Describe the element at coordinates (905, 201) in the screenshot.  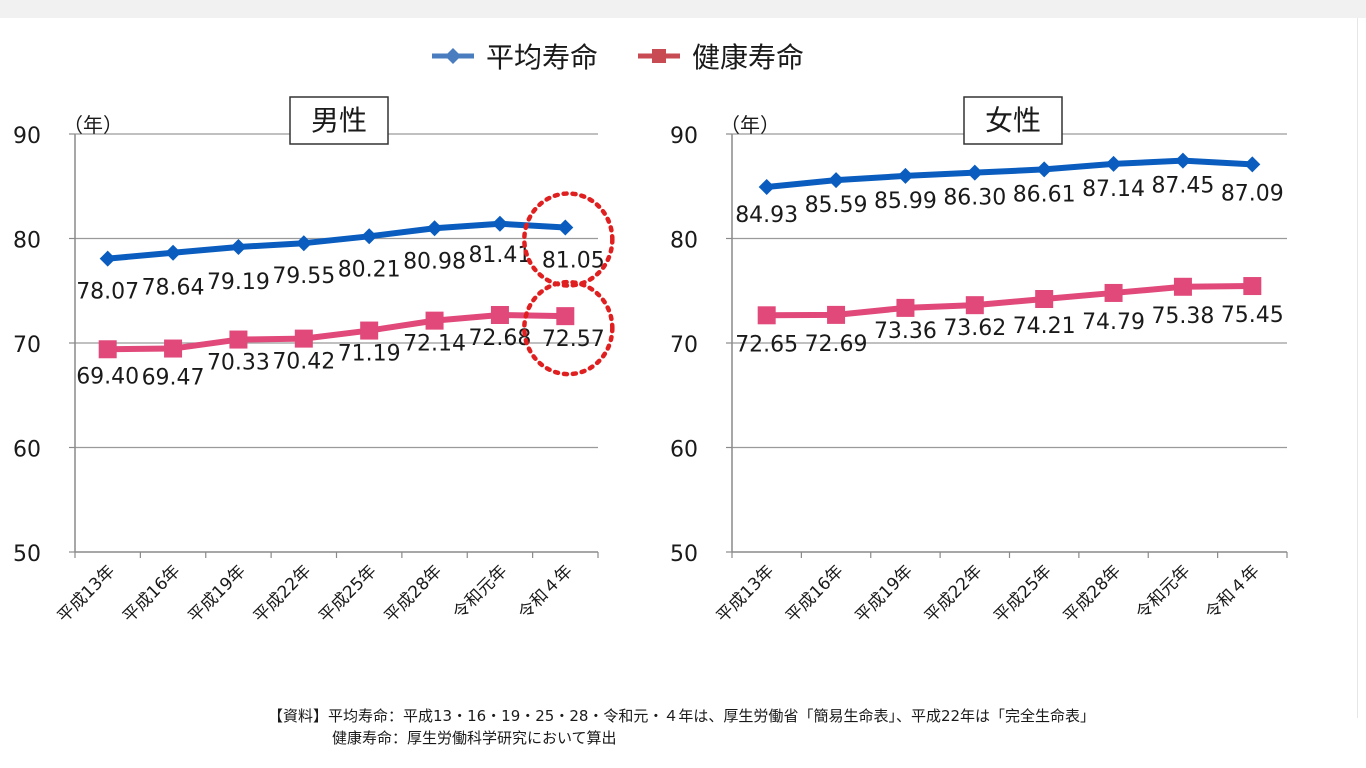
I see `female-avg-label-2: 85.99` at that location.